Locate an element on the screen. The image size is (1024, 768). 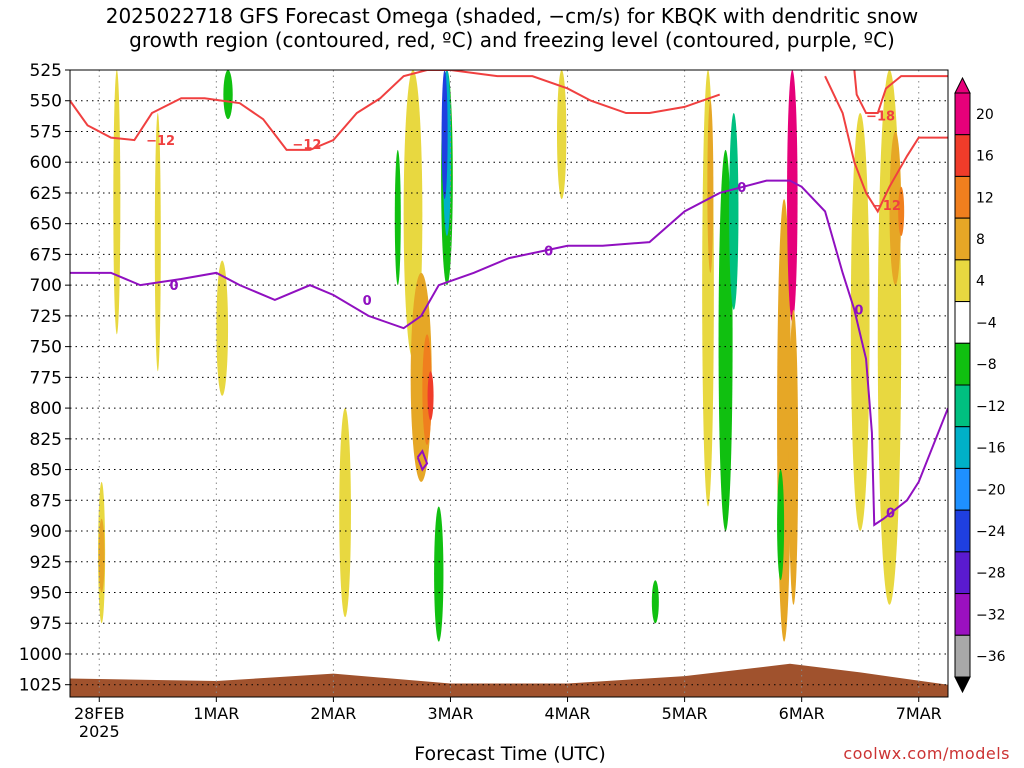
contour-0b is located at coordinates (422, 460).